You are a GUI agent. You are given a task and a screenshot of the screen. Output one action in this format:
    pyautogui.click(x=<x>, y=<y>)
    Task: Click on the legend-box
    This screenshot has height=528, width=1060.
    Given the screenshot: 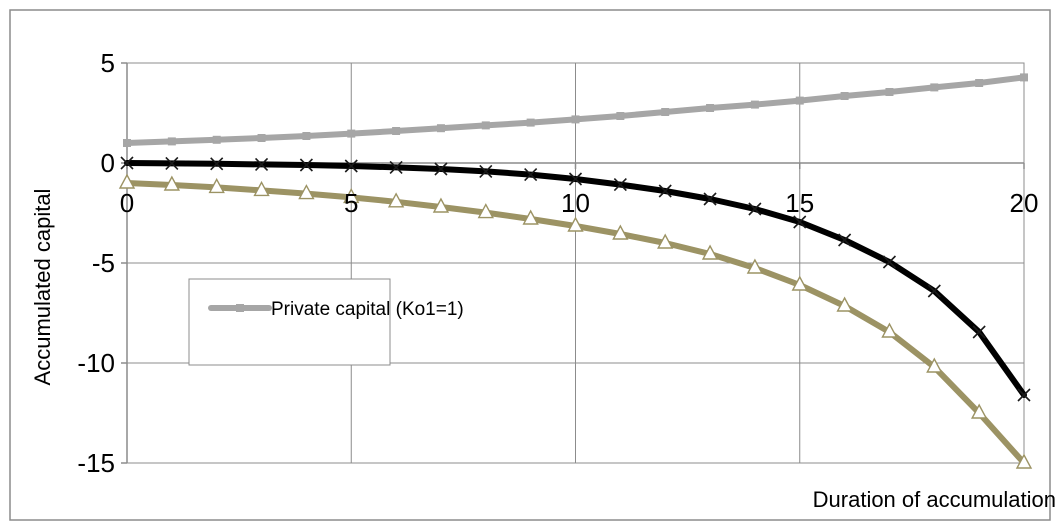 What is the action you would take?
    pyautogui.click(x=289, y=322)
    